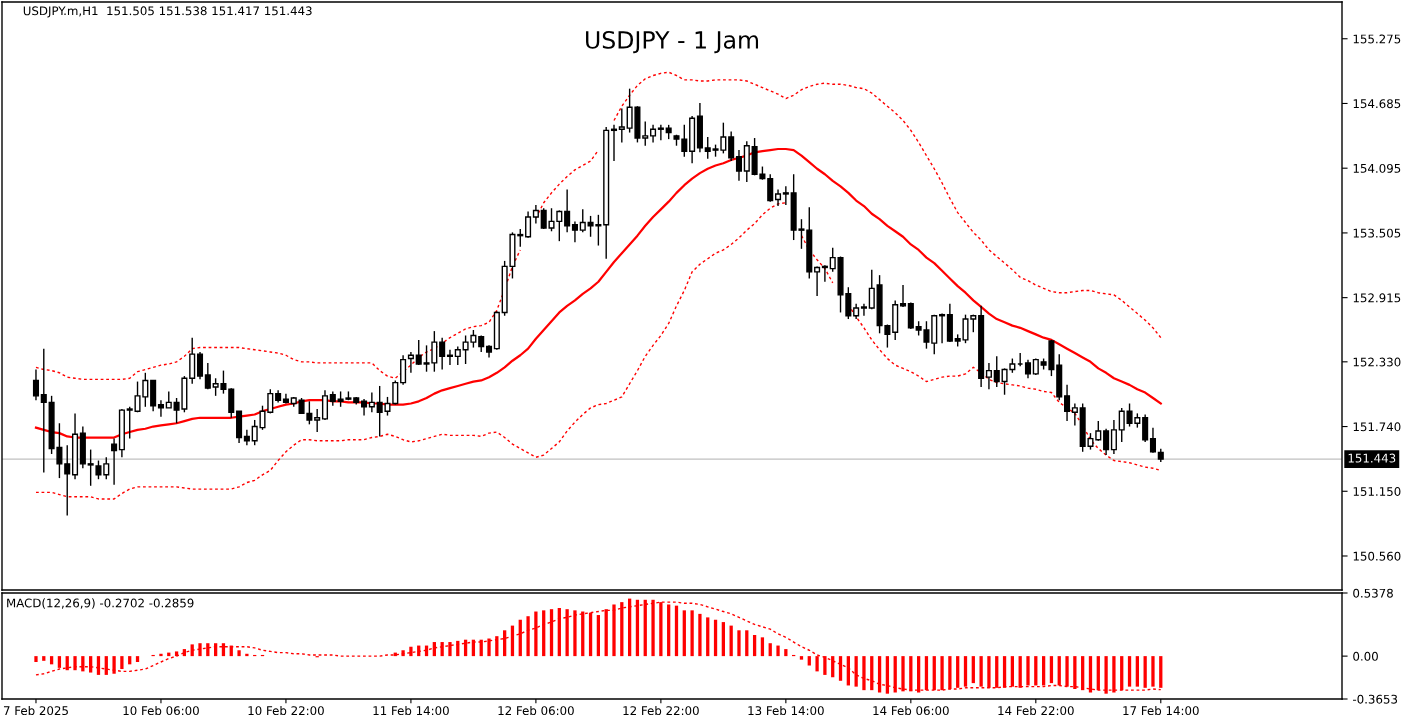 The height and width of the screenshot is (725, 1413). I want to click on y-tick-label: 0.5378, so click(1373, 593).